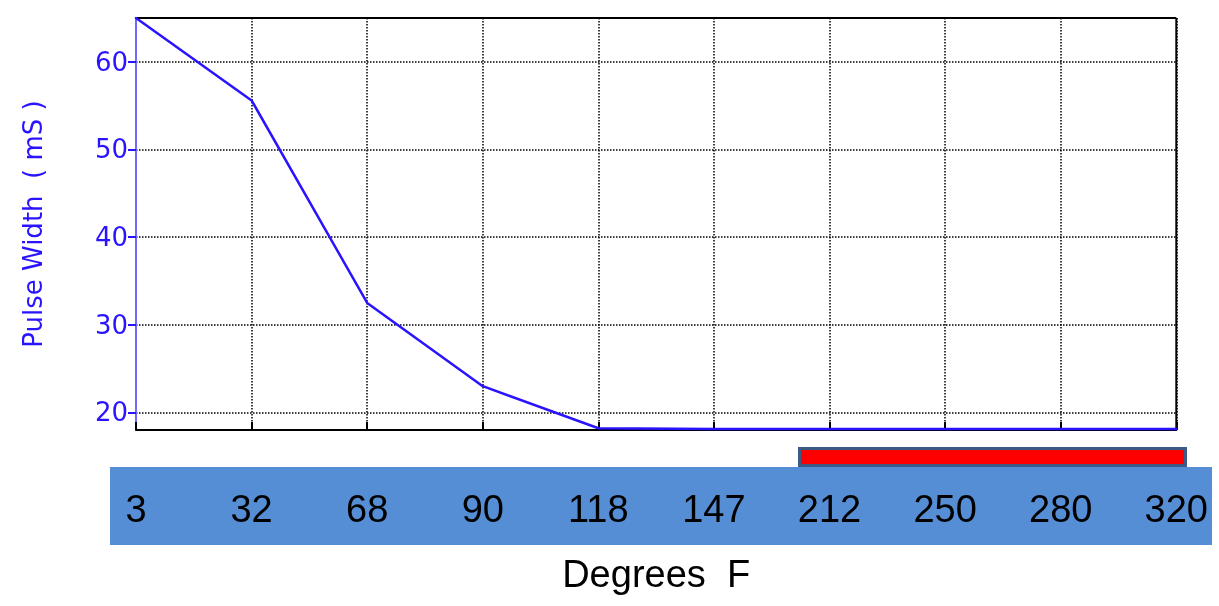 This screenshot has height=606, width=1219. I want to click on x-tick-label: 3, so click(136, 509).